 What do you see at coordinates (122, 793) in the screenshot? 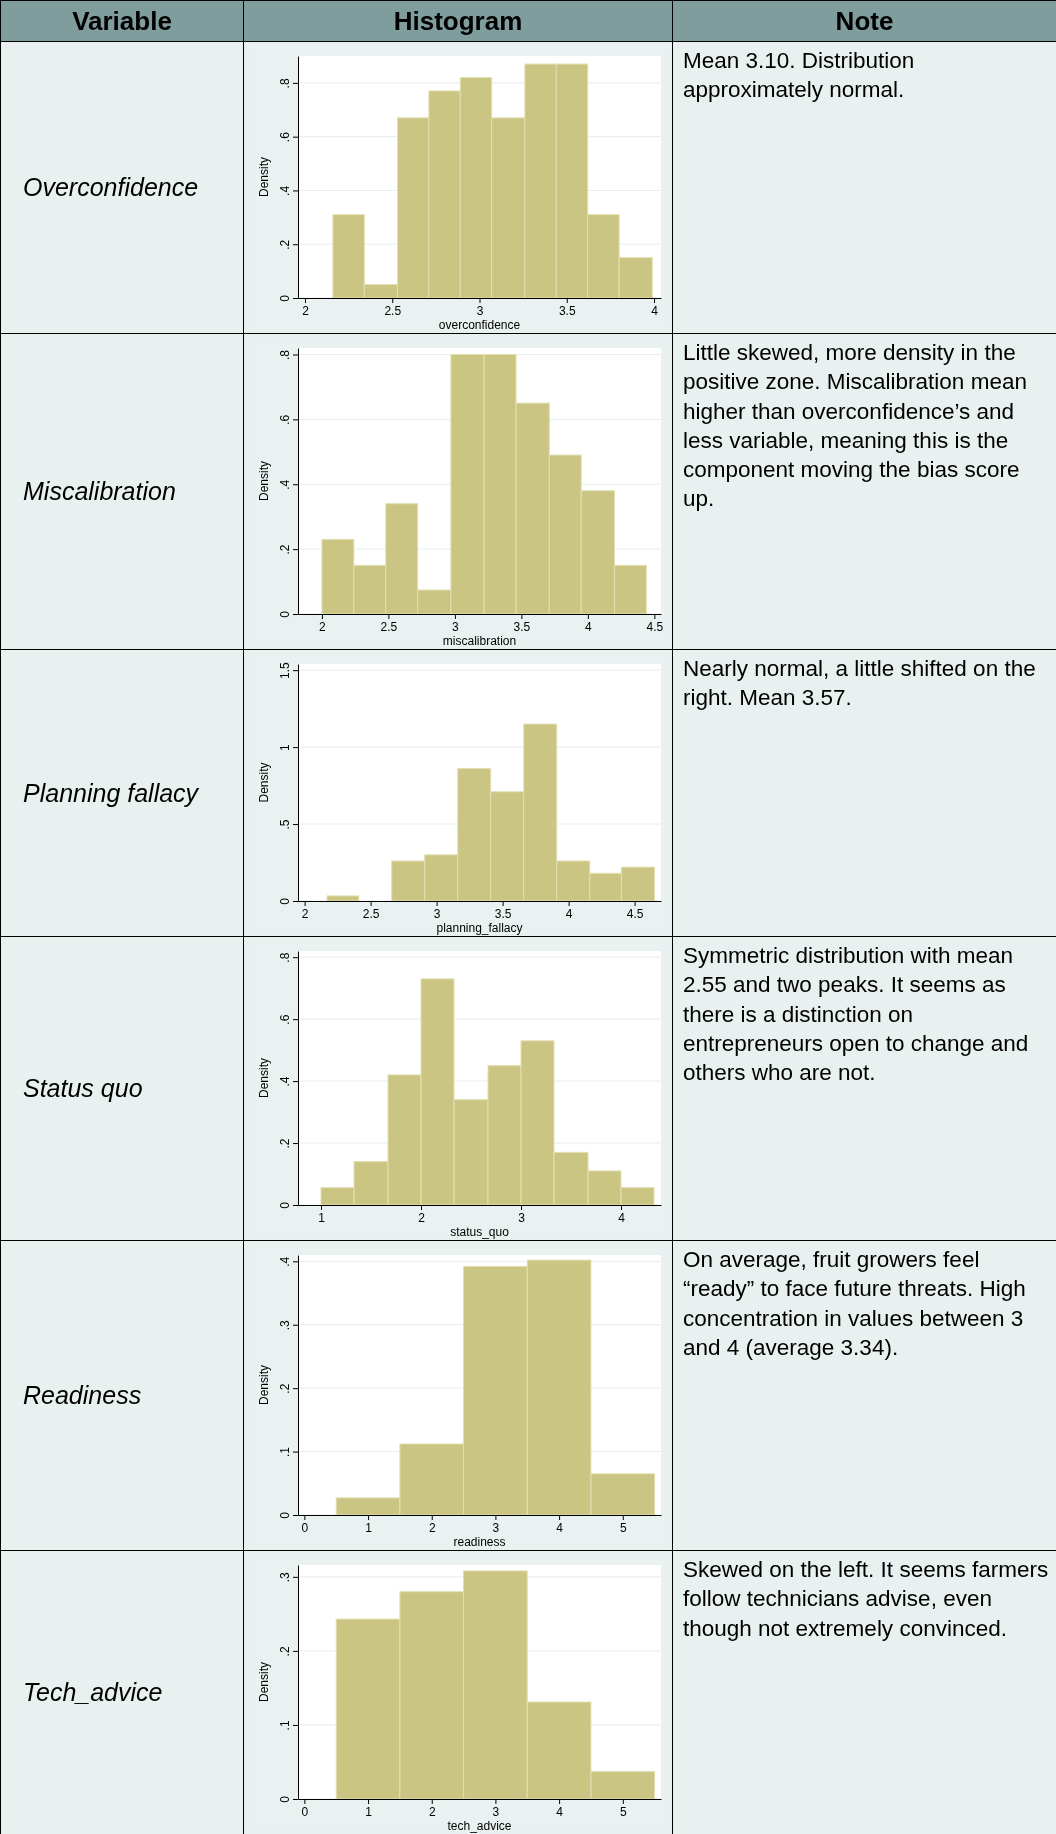
I see `text: Planning fallacy` at bounding box center [122, 793].